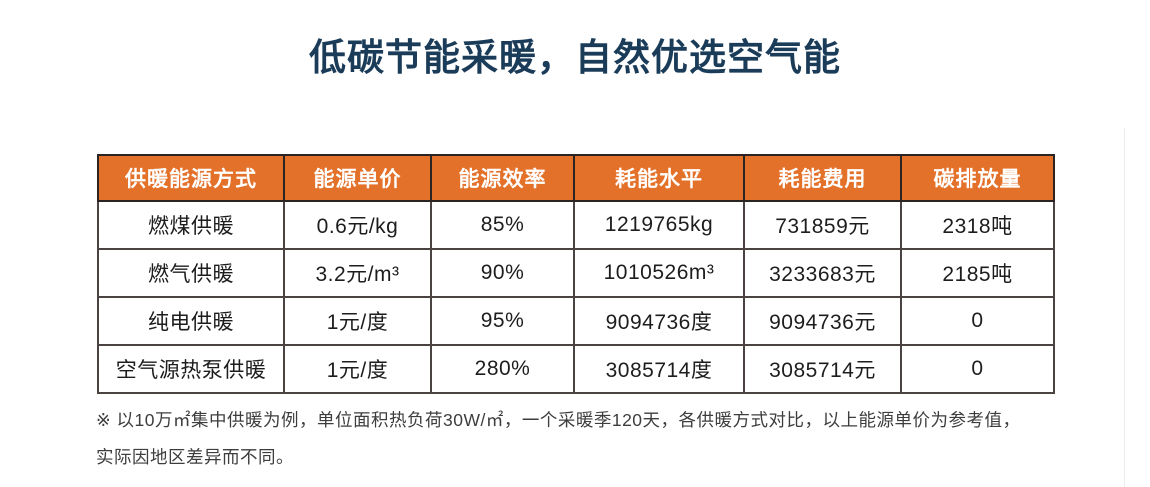 The height and width of the screenshot is (487, 1150). What do you see at coordinates (502, 369) in the screenshot?
I see `table-cell: 280%` at bounding box center [502, 369].